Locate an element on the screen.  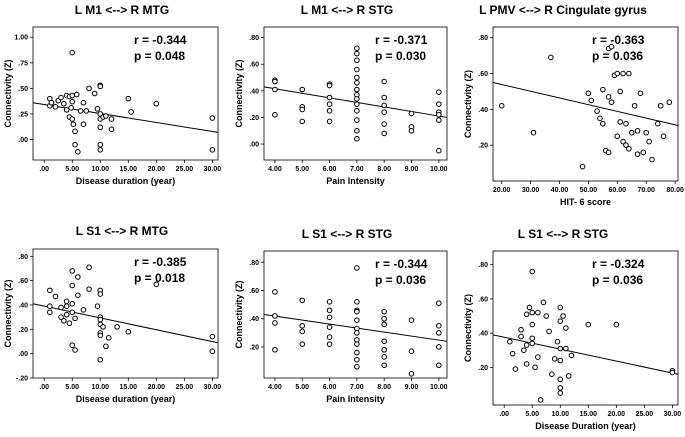
p-value: p = 0.048 is located at coordinates (159, 56).